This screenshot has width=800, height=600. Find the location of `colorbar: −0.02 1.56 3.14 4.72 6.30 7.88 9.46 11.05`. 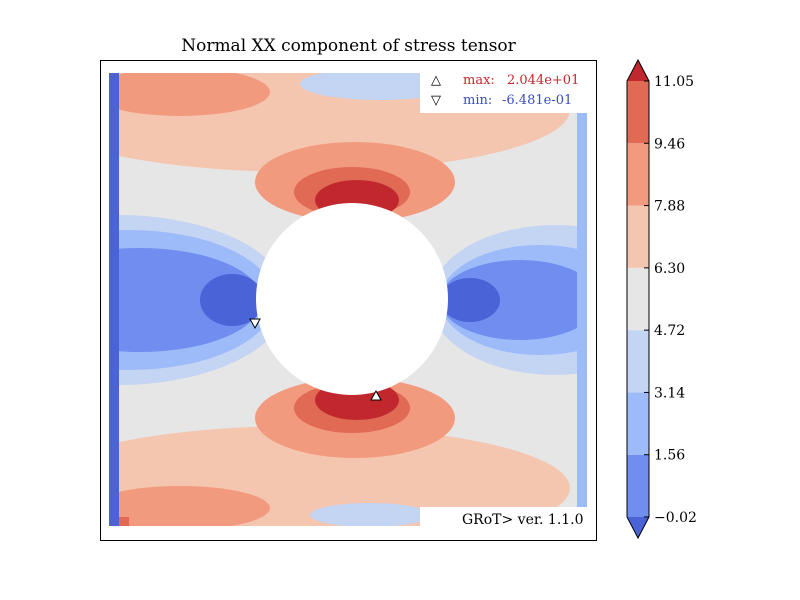

colorbar: −0.02 1.56 3.14 4.72 6.30 7.88 9.46 11.05 is located at coordinates (661, 299).